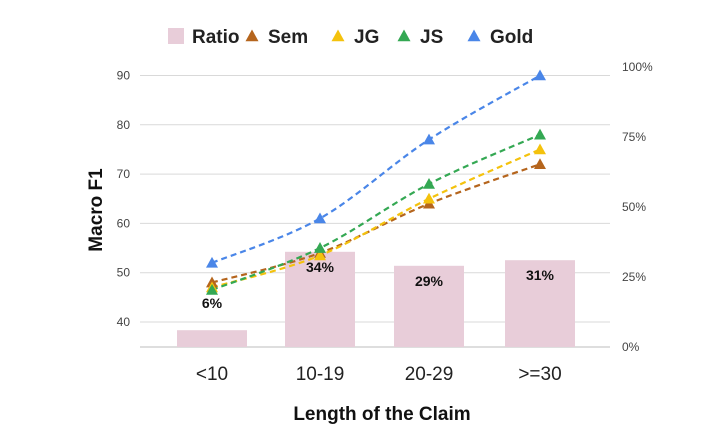 This screenshot has height=440, width=710. Describe the element at coordinates (212, 303) in the screenshot. I see `bar-value-label: 6%` at that location.